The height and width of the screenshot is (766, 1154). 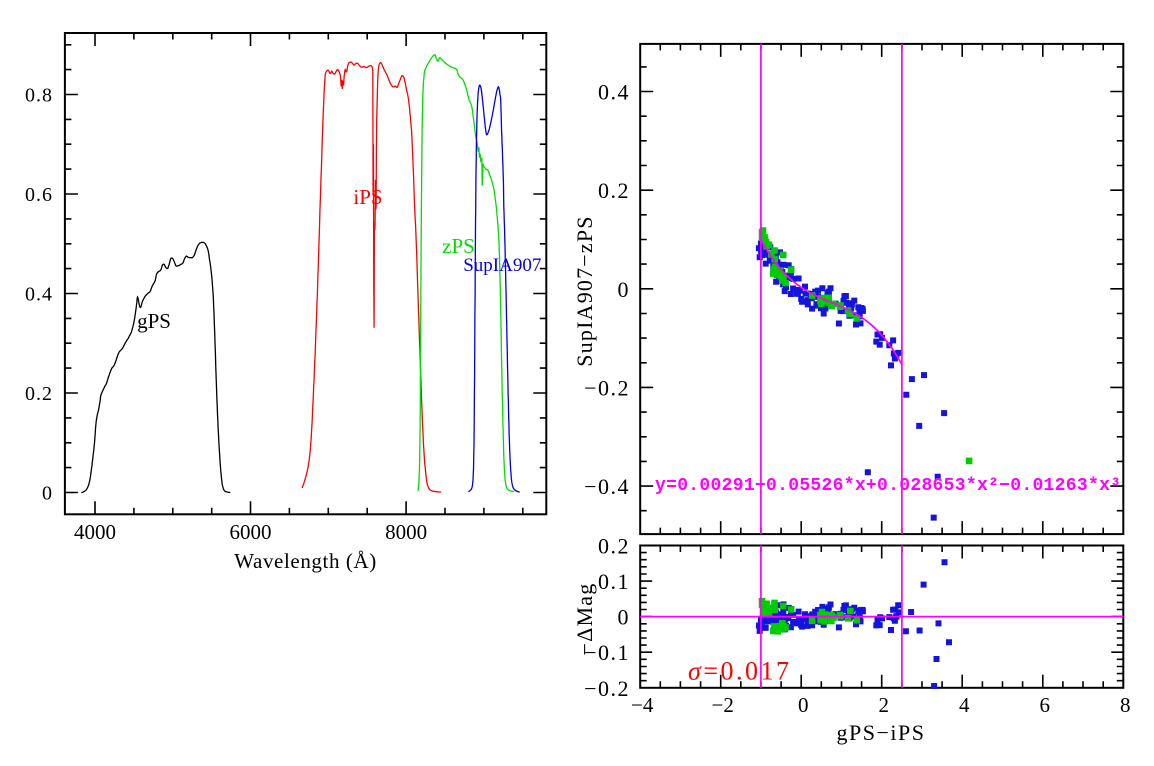 I want to click on svg-text: 0.8, so click(x=39, y=96).